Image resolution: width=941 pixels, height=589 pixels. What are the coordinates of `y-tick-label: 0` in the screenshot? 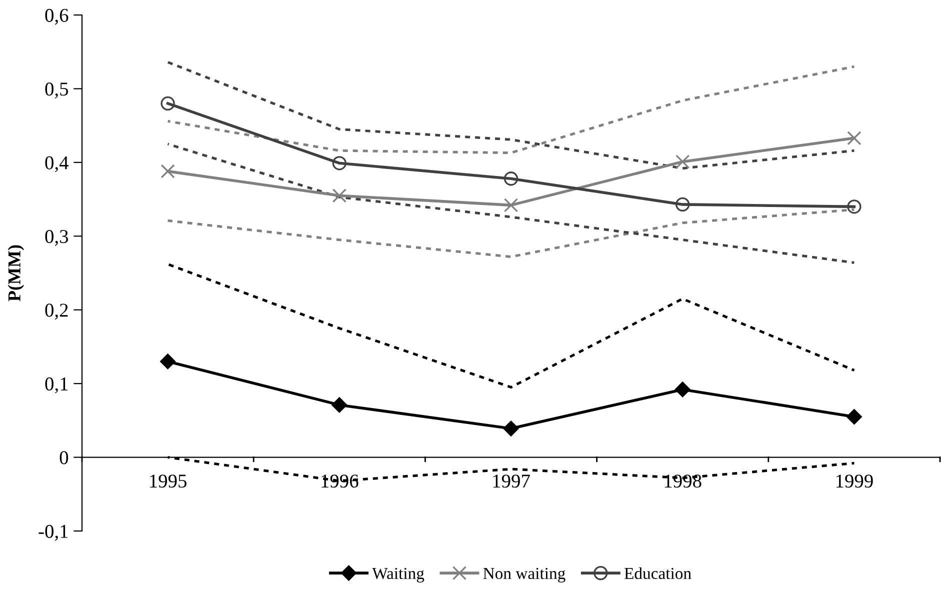 It's located at (64, 457).